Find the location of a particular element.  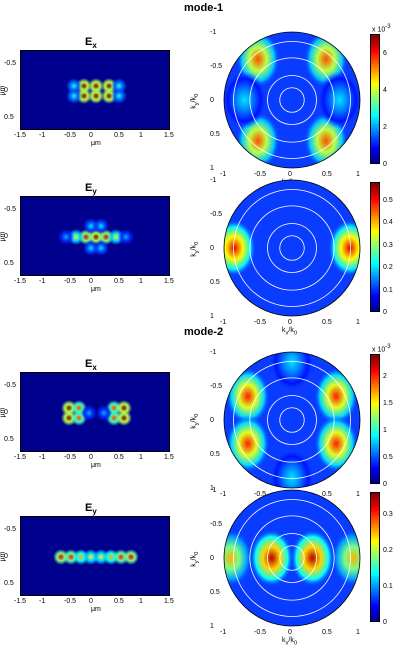

exp-base: x 10 is located at coordinates (379, 350).